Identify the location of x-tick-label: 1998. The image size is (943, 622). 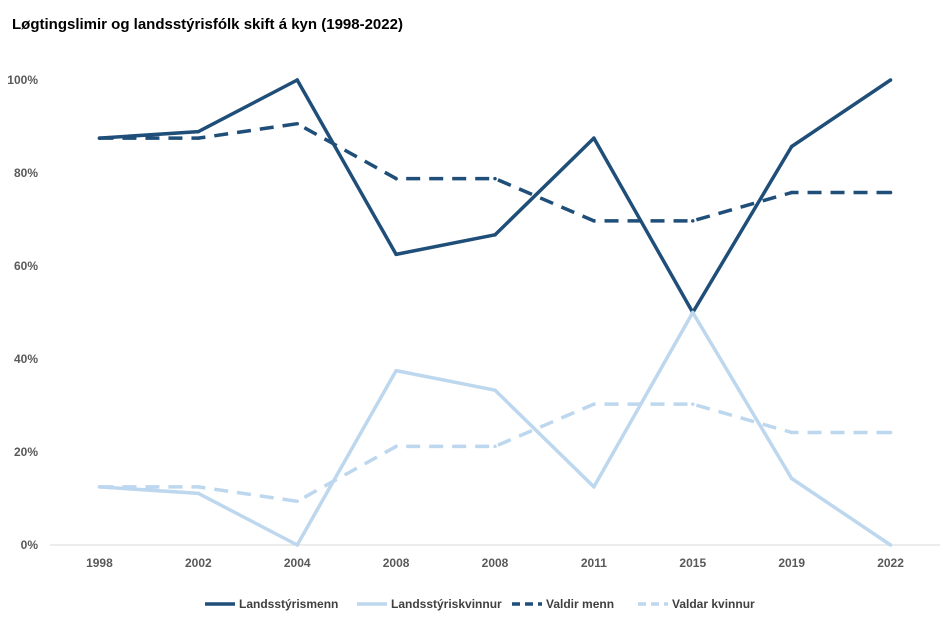
(99, 563).